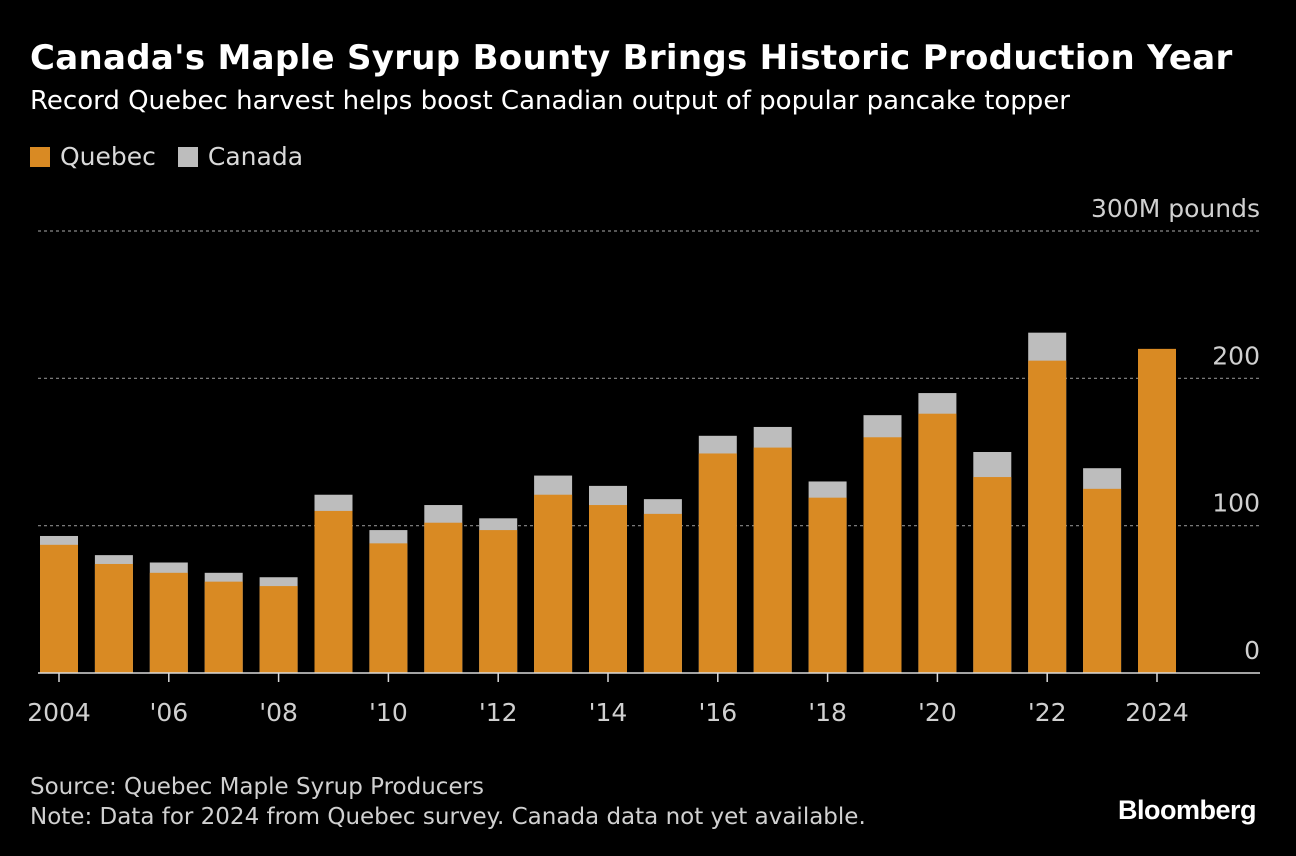  What do you see at coordinates (882, 555) in the screenshot?
I see `bar-quebec-2019` at bounding box center [882, 555].